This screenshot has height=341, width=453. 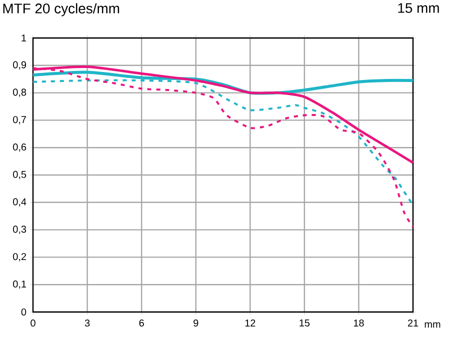 What do you see at coordinates (19, 92) in the screenshot?
I see `y-tick-label: 0,8` at bounding box center [19, 92].